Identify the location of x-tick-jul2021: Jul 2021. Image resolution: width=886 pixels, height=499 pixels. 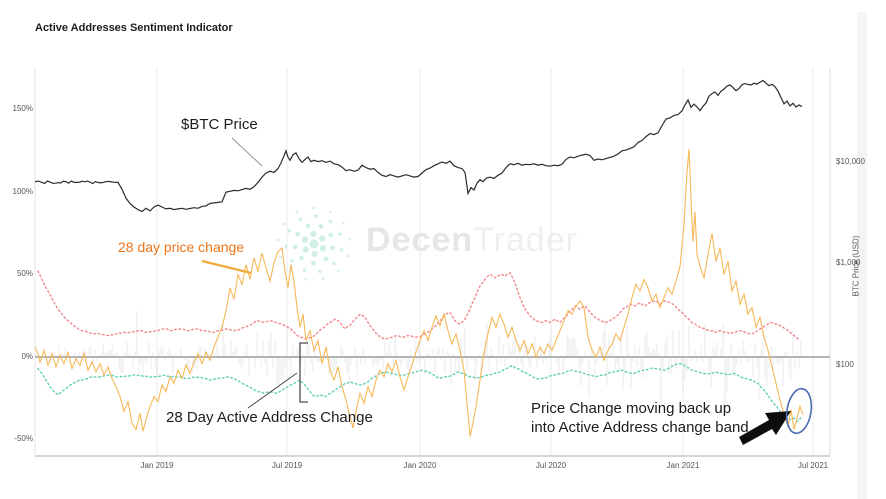
(813, 465).